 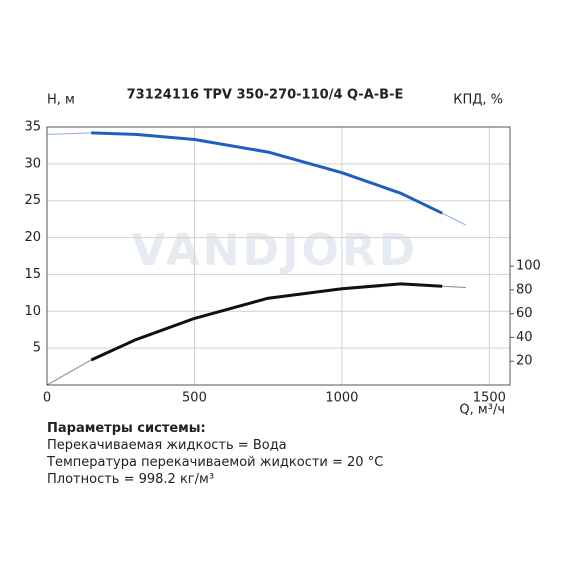 What do you see at coordinates (32, 163) in the screenshot?
I see `y-tick-label: 30` at bounding box center [32, 163].